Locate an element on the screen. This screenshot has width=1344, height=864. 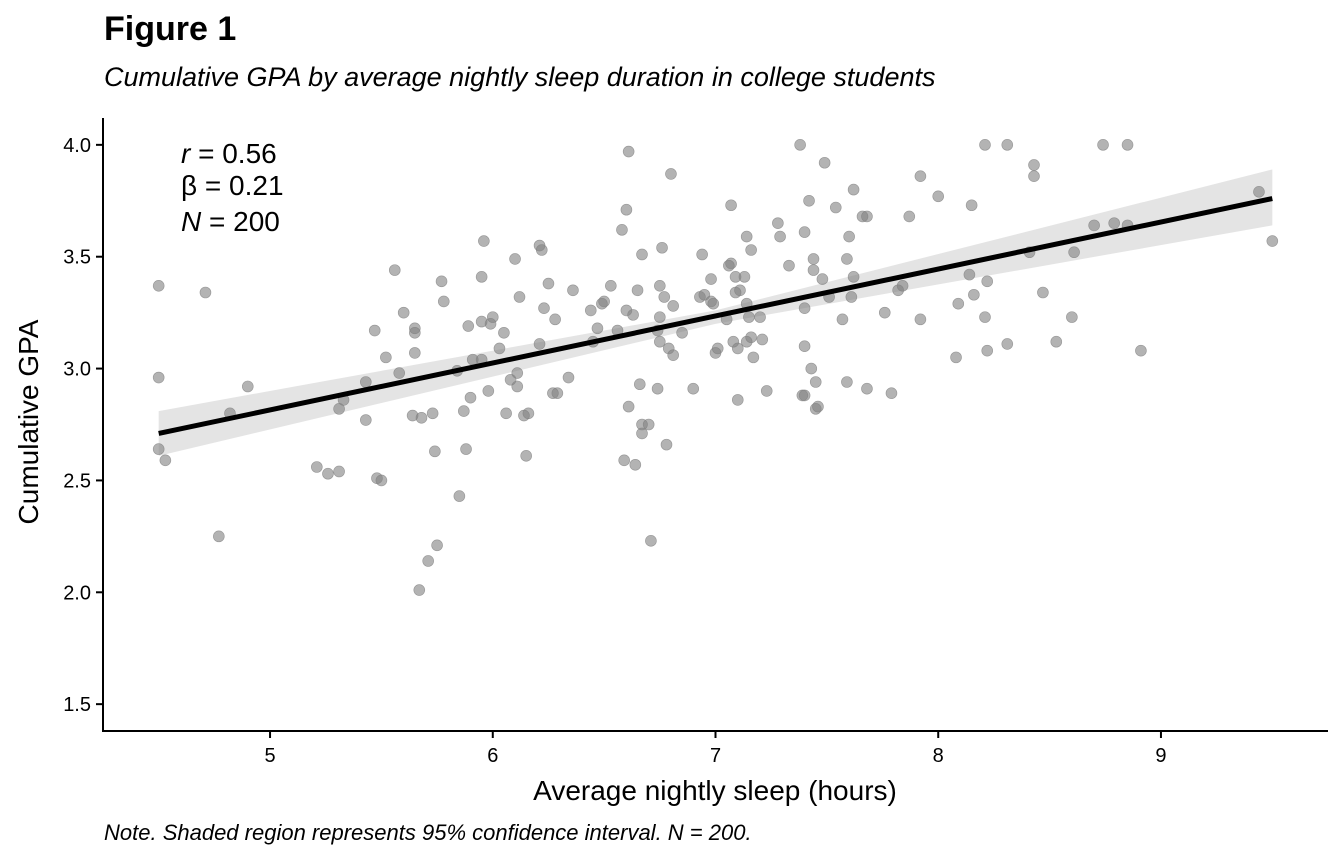
figure-title: Figure 1 is located at coordinates (170, 29).